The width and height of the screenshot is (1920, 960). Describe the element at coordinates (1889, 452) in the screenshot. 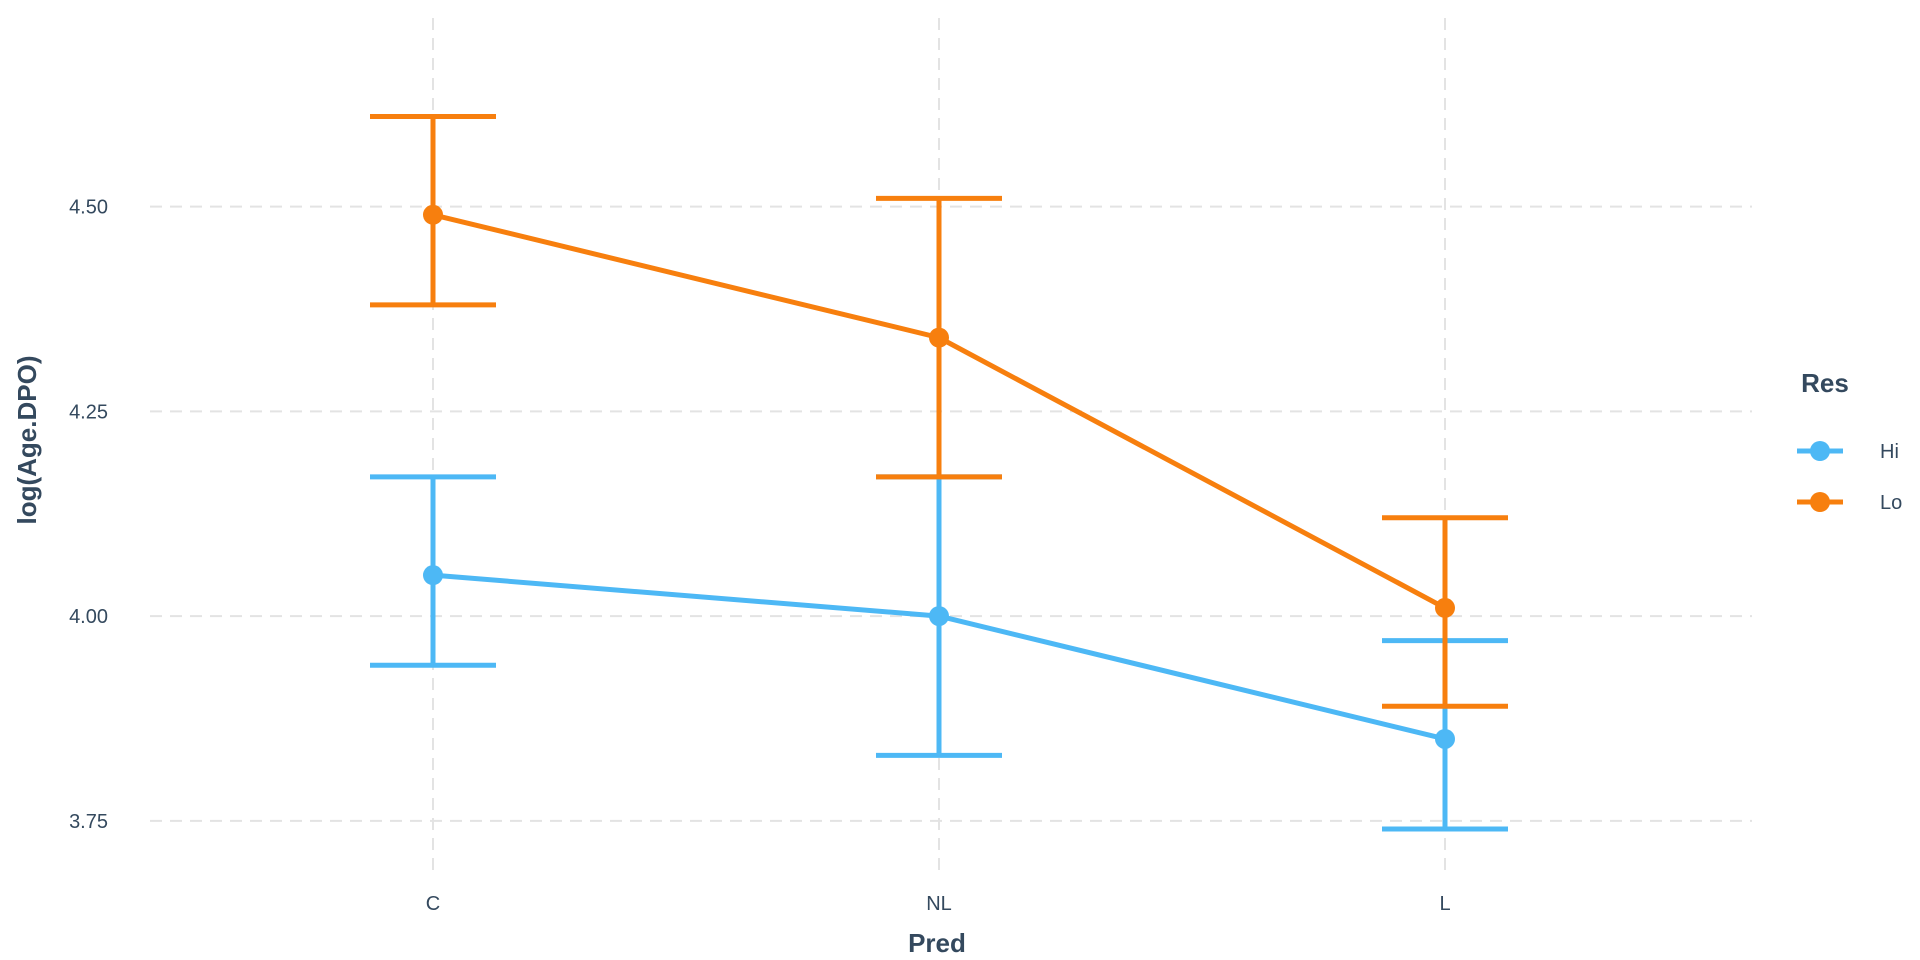

I see `legend-label: Hi` at that location.